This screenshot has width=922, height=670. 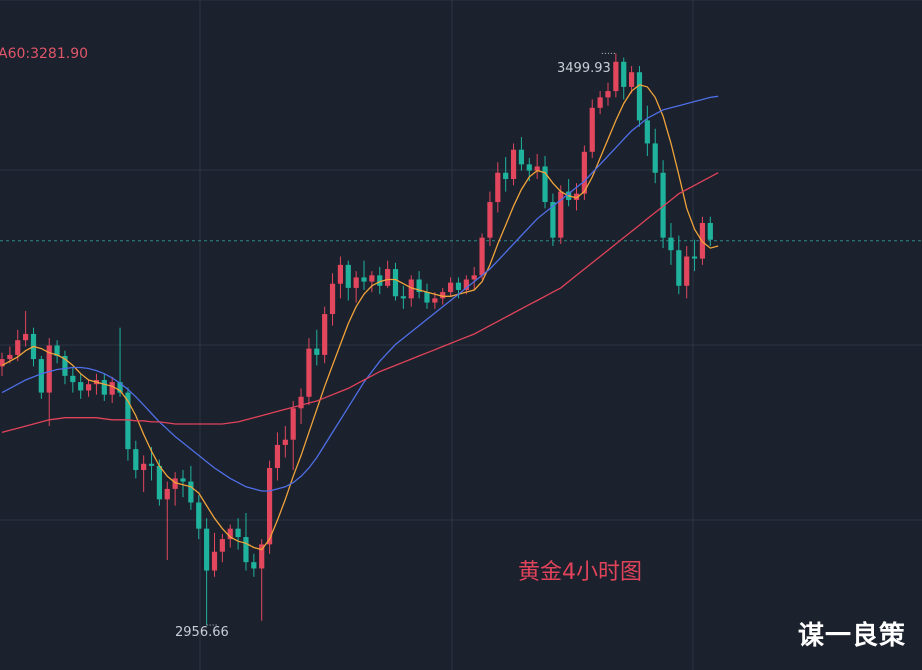 I want to click on watermark: 谋一良策, so click(x=851, y=636).